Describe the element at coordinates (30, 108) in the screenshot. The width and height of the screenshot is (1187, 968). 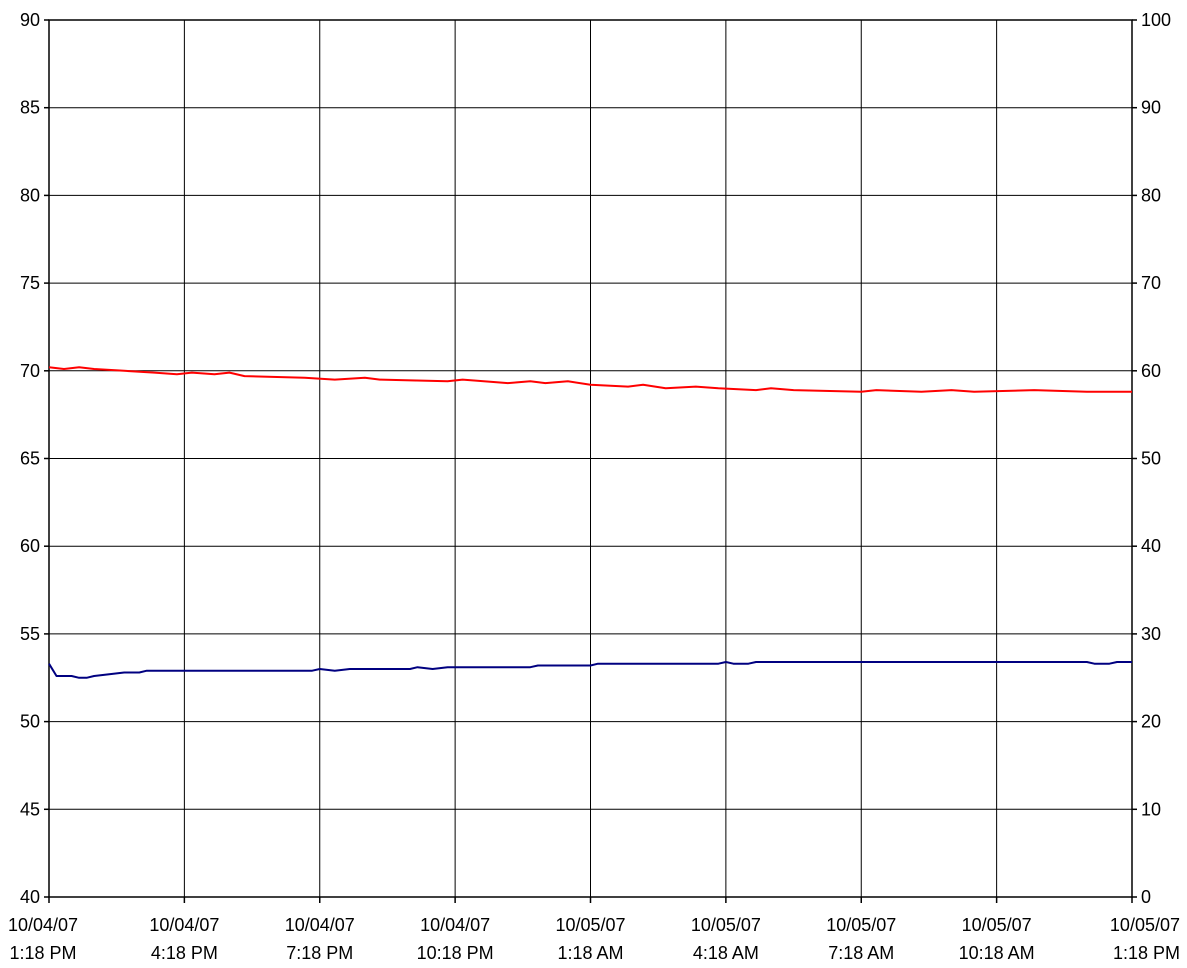
I see `y-left-tick-label: 85` at that location.